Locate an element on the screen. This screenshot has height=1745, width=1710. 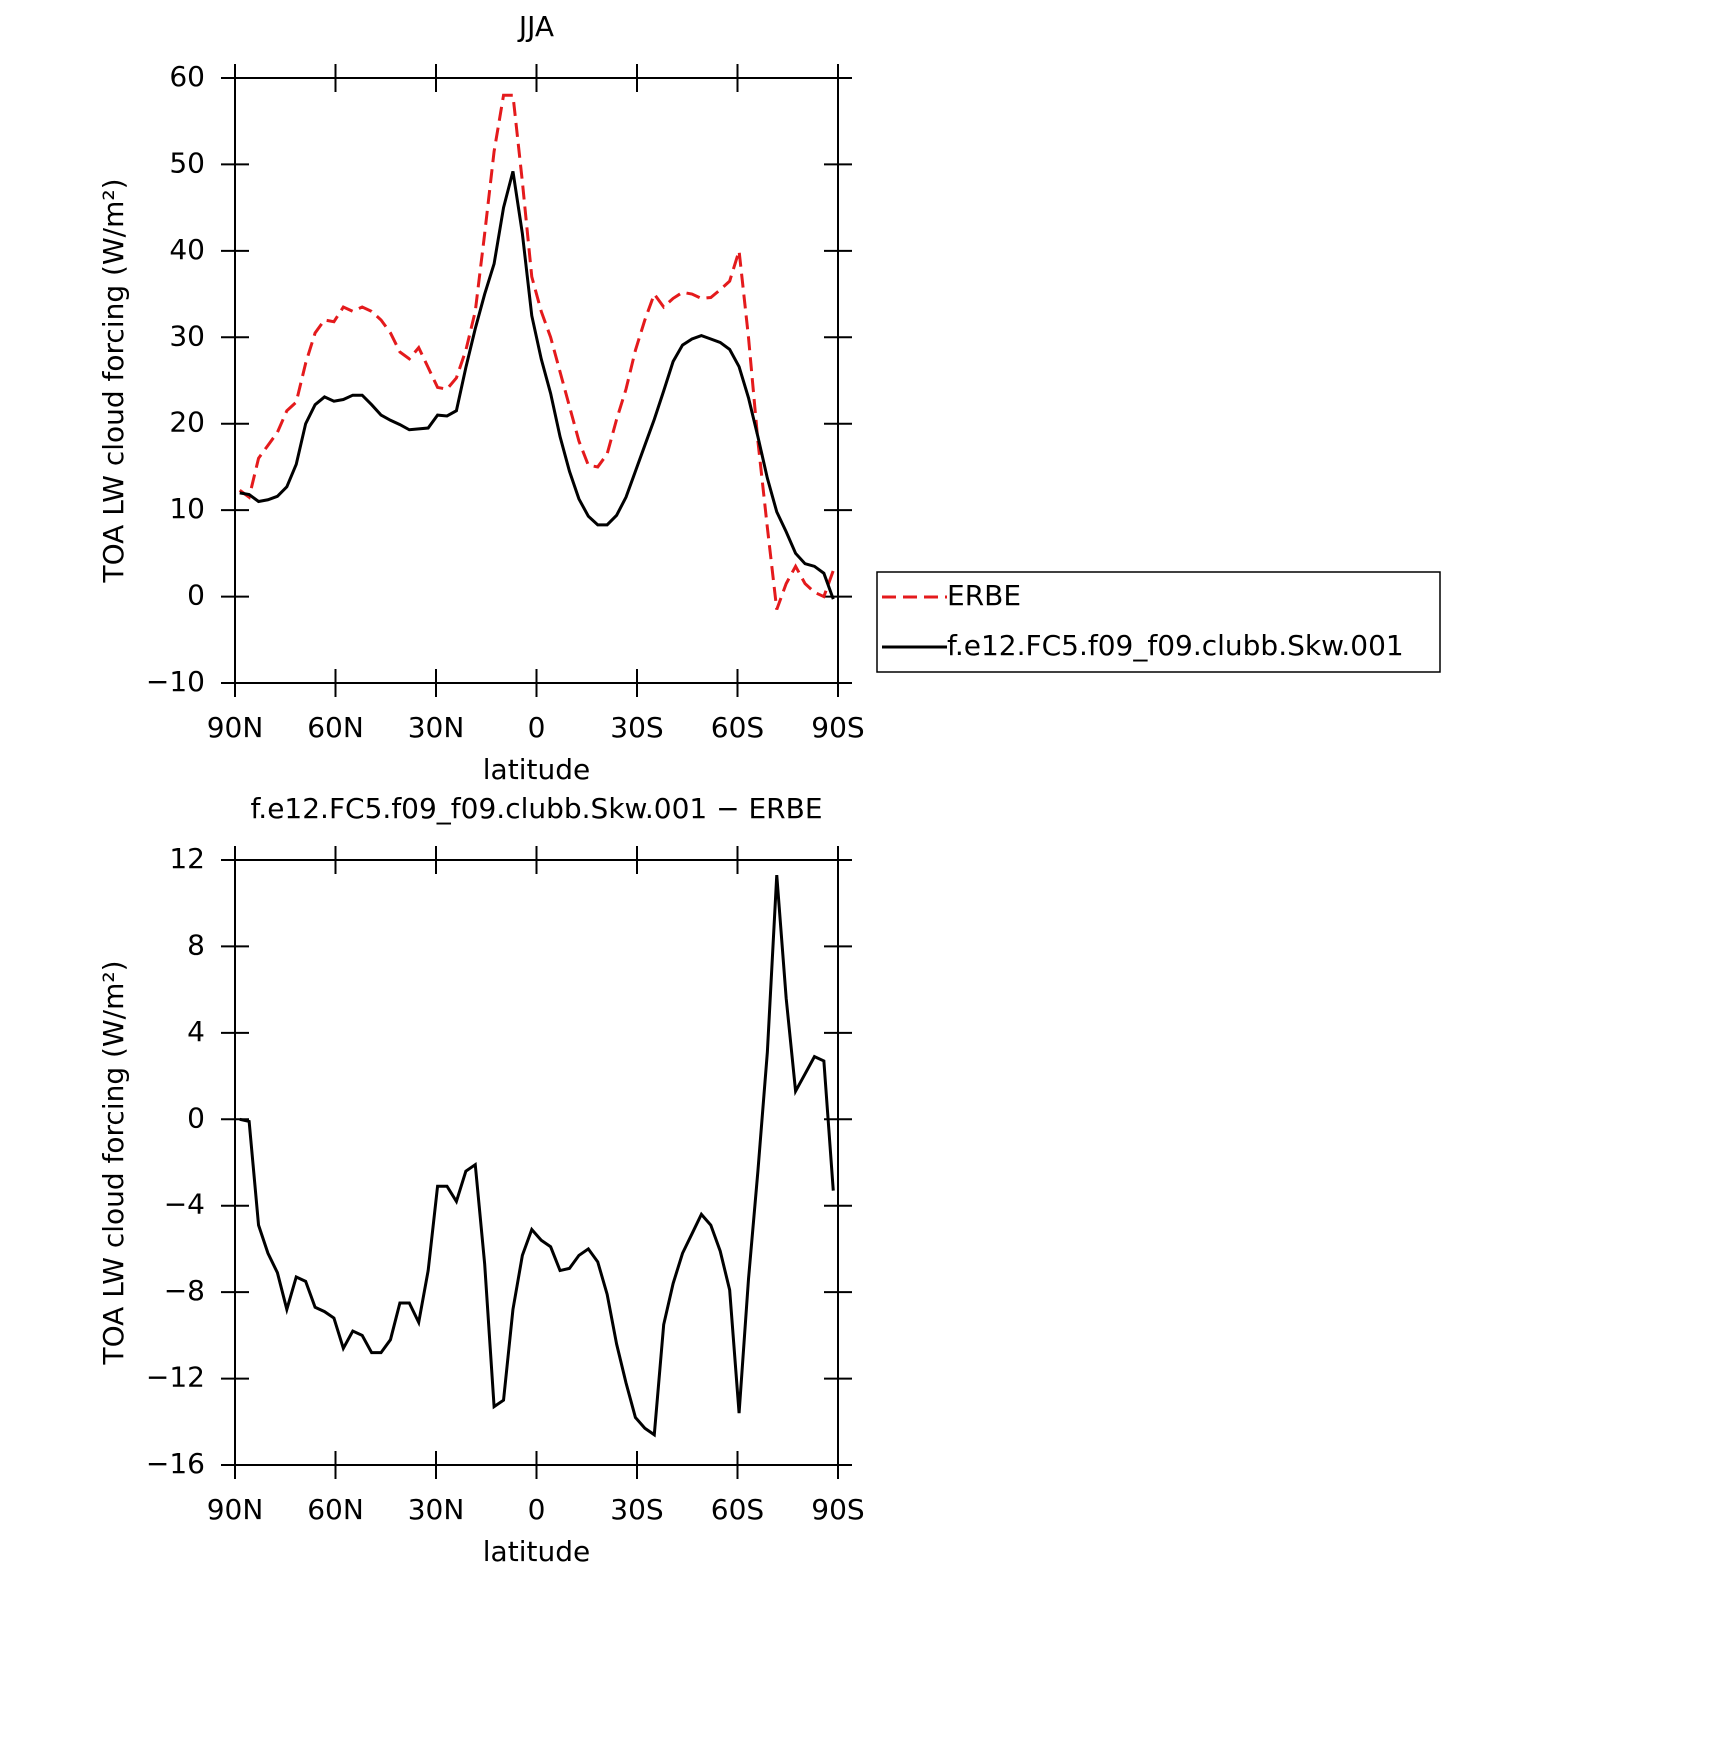
chart-title: JJA is located at coordinates (535, 26).